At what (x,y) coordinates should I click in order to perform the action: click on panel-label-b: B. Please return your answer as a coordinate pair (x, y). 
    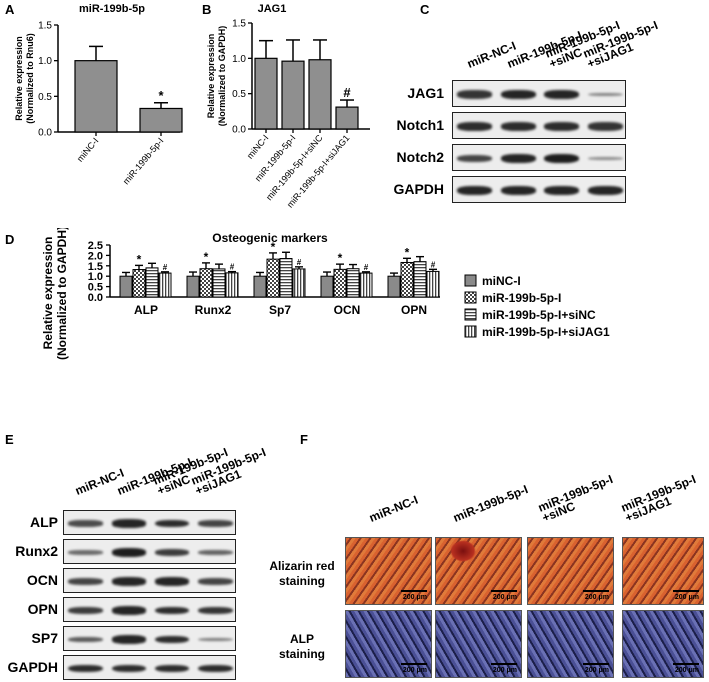
    Looking at the image, I should click on (207, 9).